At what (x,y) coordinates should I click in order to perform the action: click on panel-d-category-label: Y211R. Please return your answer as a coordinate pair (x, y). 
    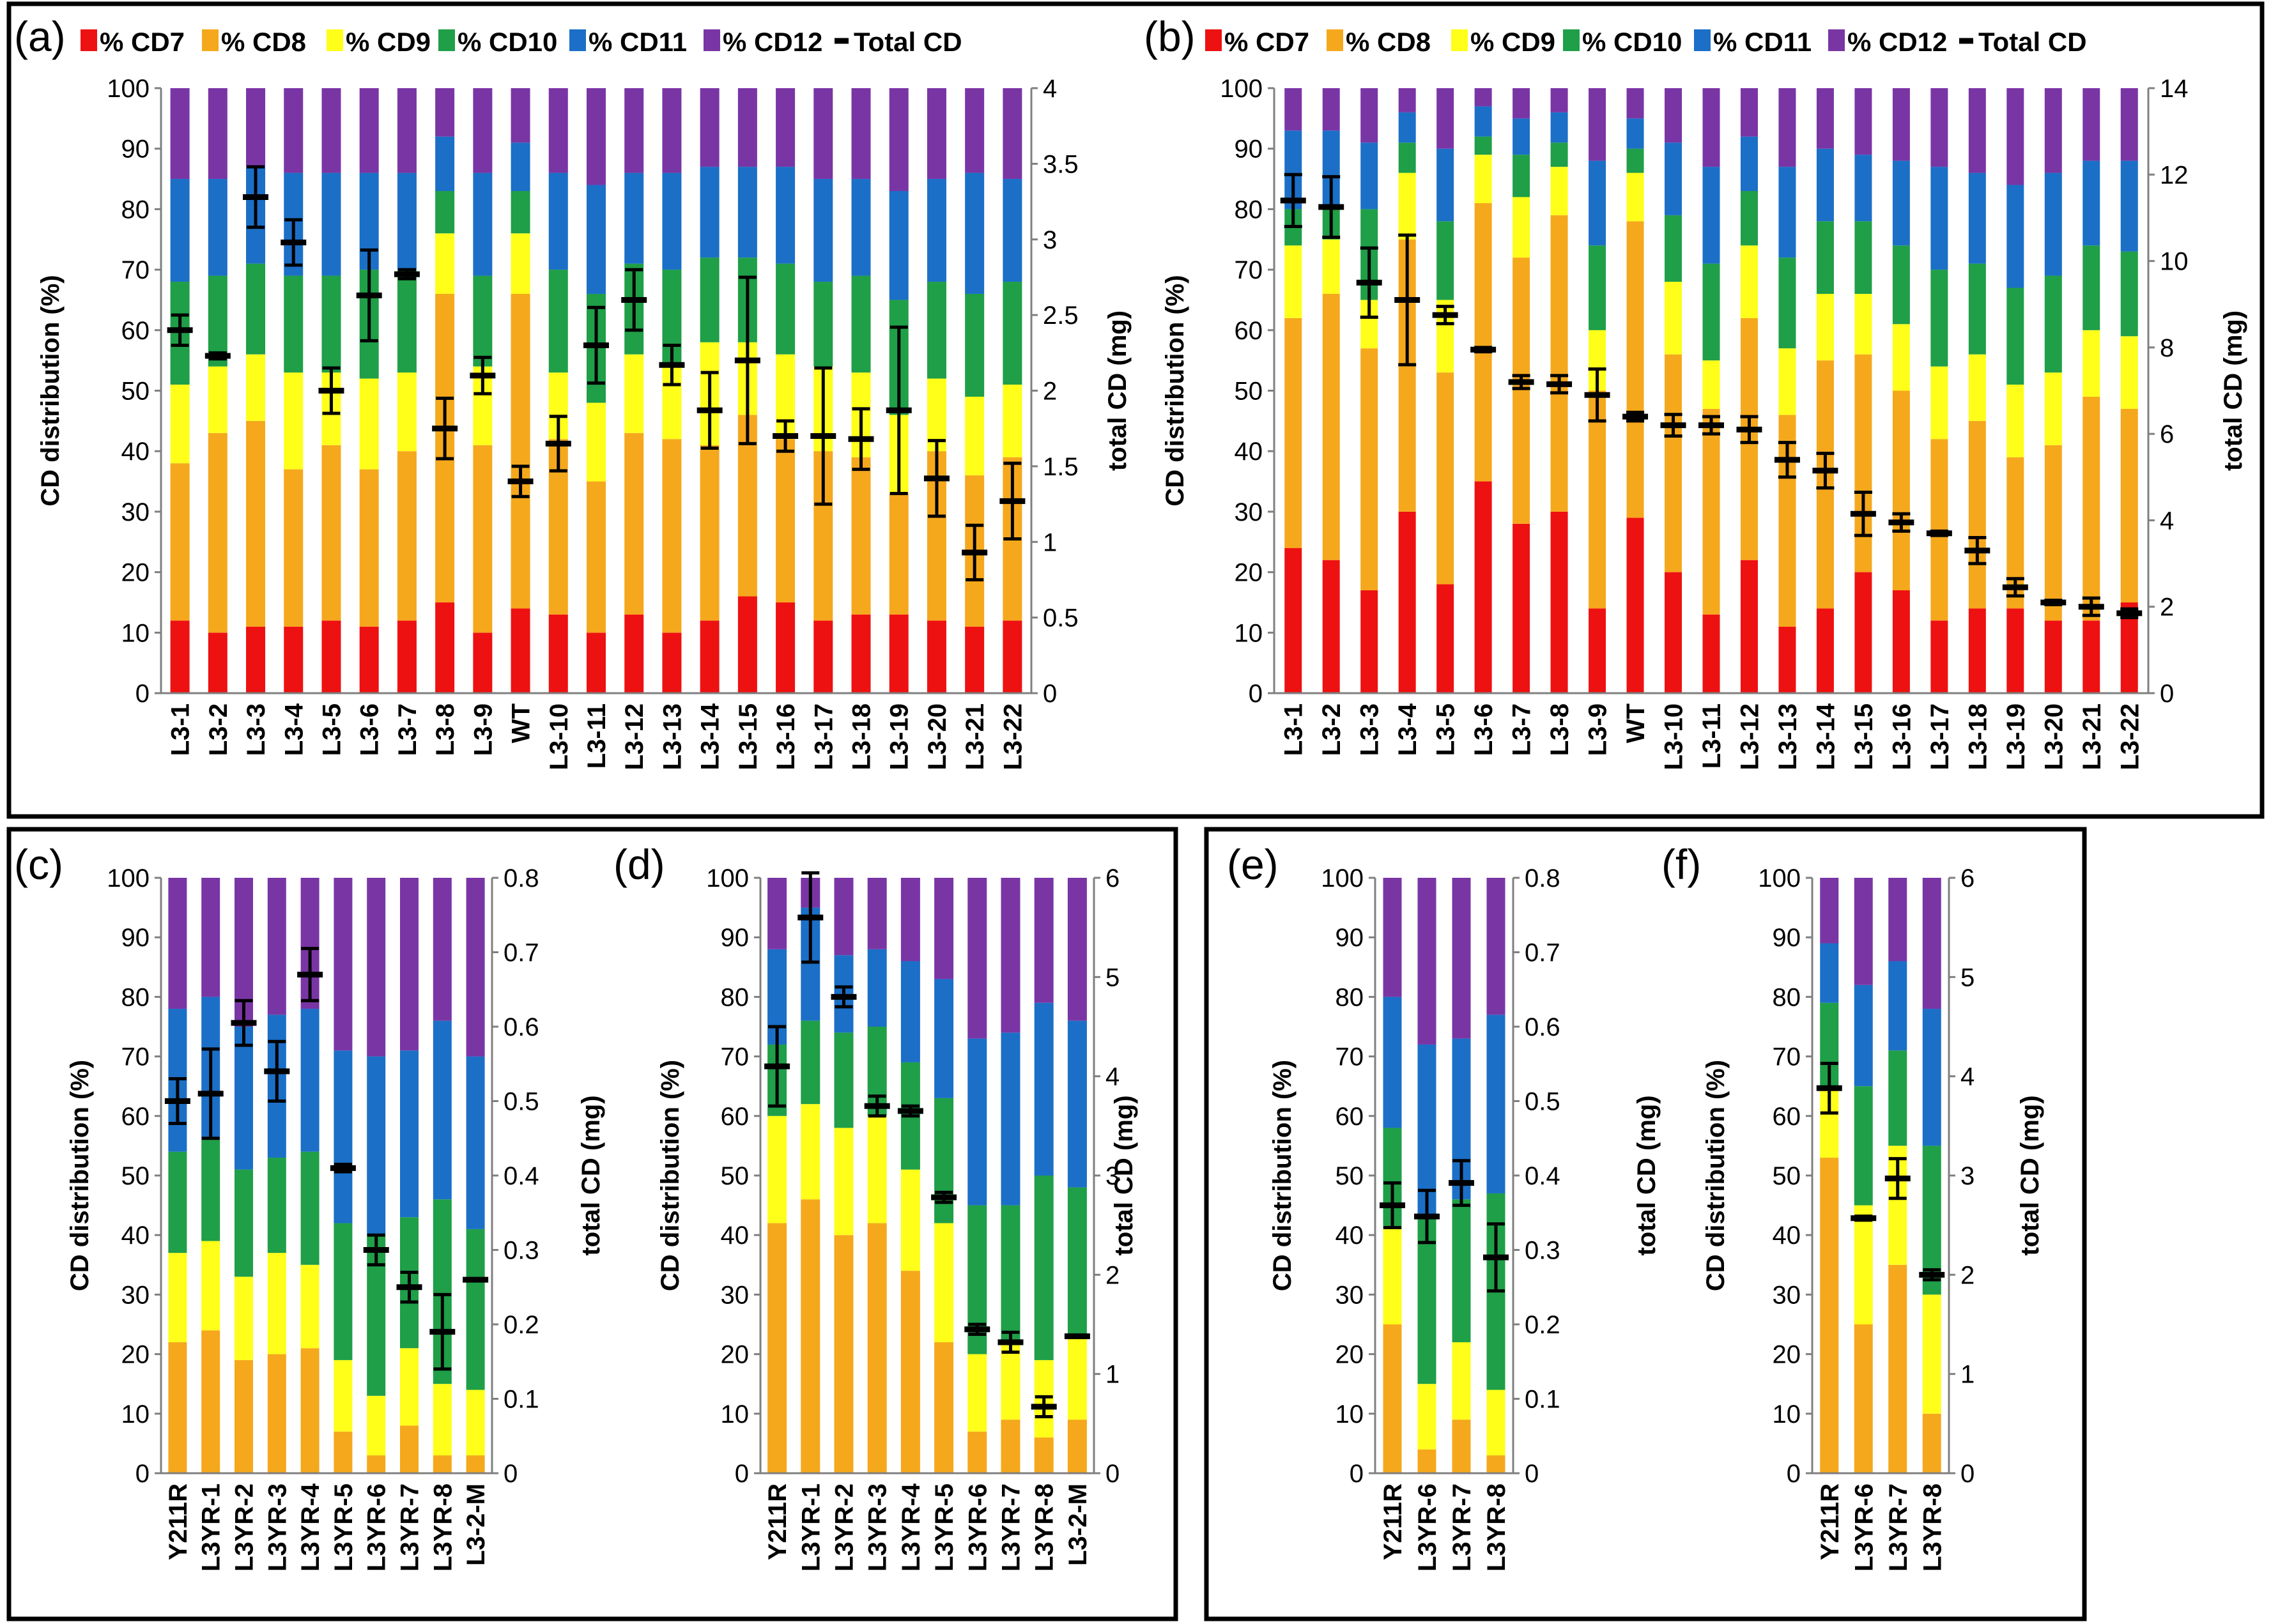
    Looking at the image, I should click on (778, 1521).